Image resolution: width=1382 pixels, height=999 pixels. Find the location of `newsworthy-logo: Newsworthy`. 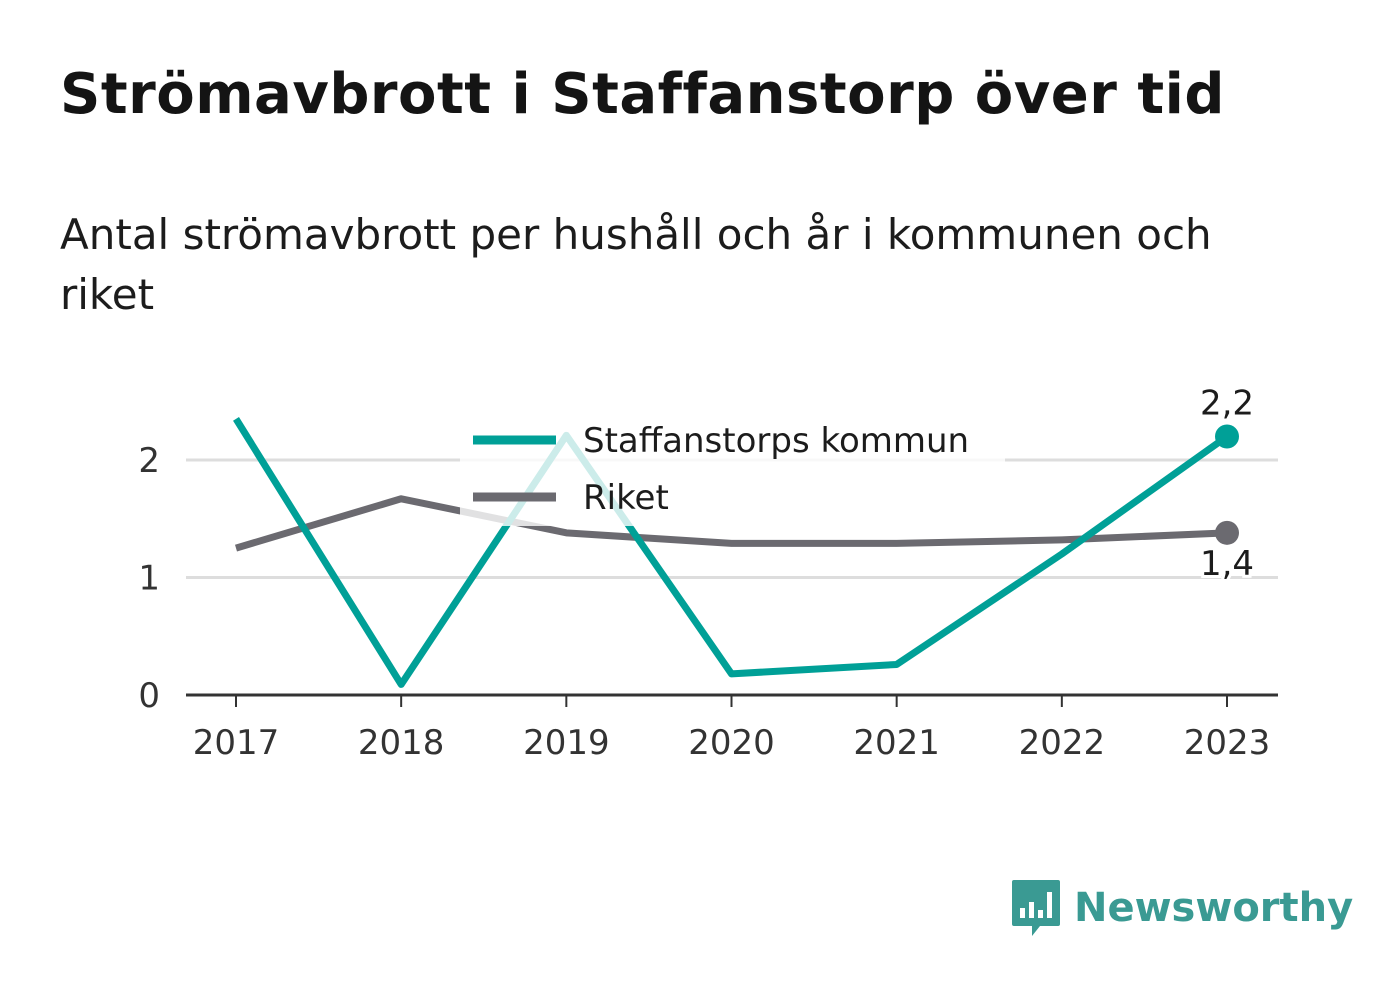

newsworthy-logo: Newsworthy is located at coordinates (1181, 908).